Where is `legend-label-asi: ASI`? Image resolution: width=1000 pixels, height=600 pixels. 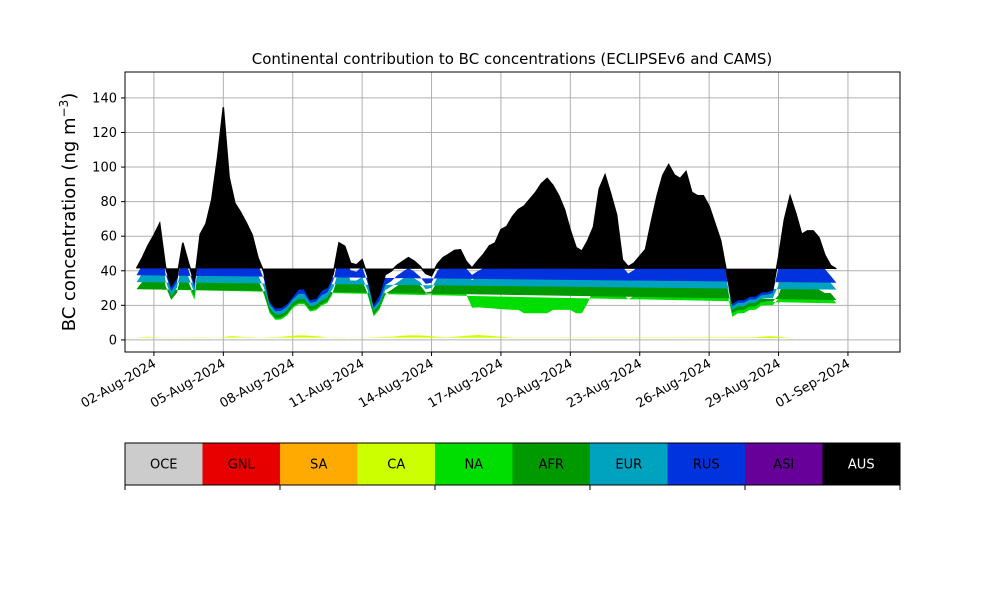 legend-label-asi: ASI is located at coordinates (783, 465).